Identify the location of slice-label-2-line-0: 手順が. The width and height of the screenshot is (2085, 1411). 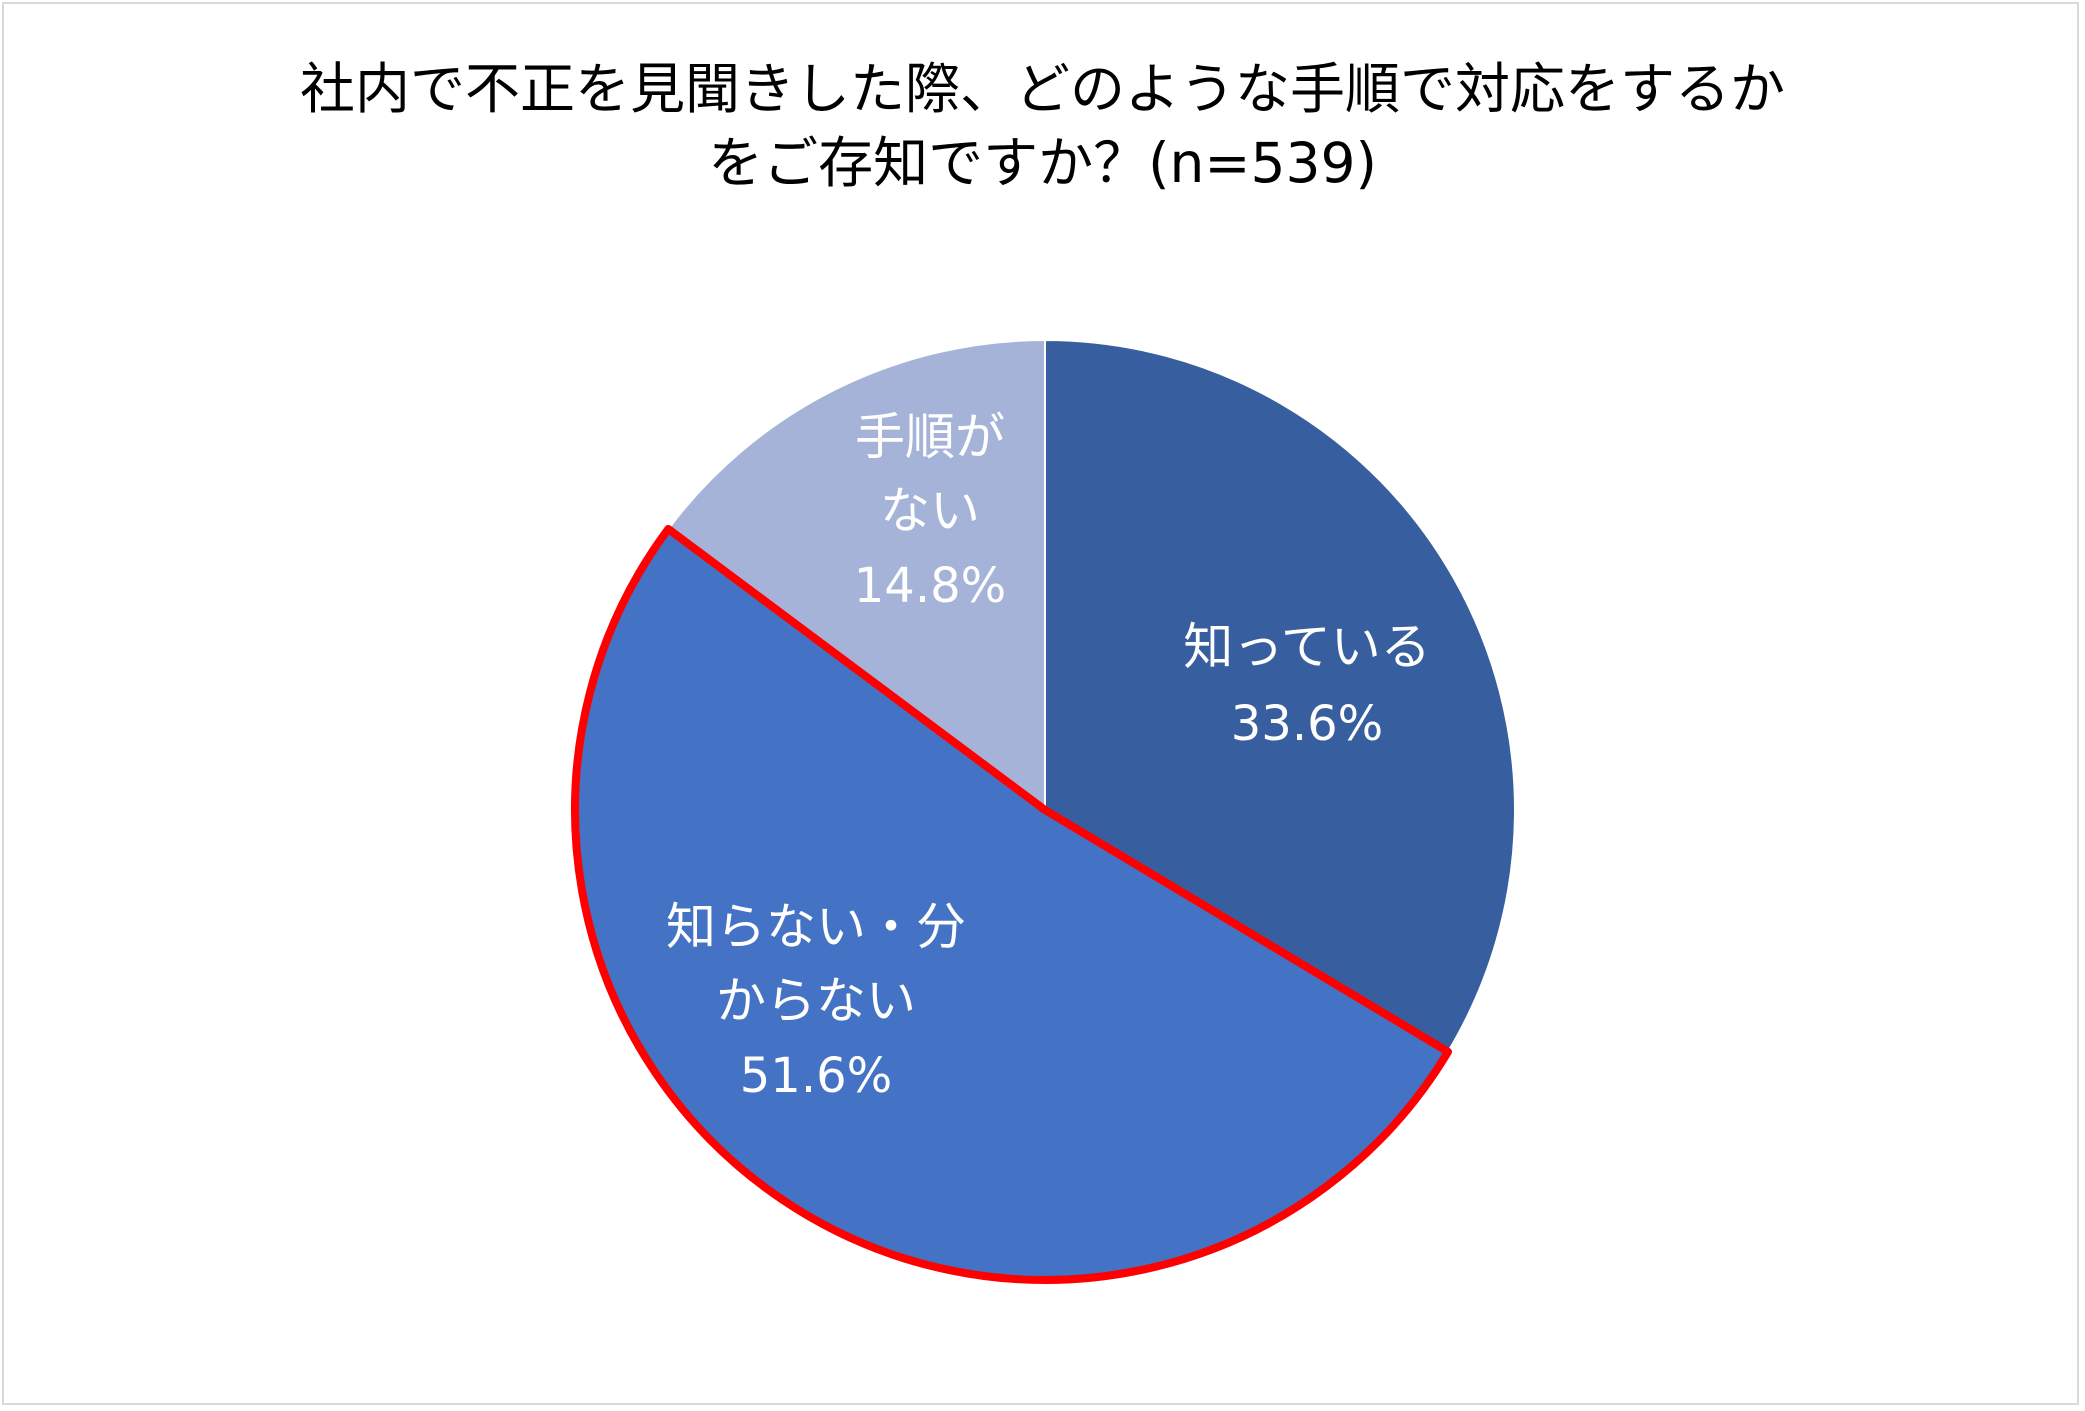
(930, 437).